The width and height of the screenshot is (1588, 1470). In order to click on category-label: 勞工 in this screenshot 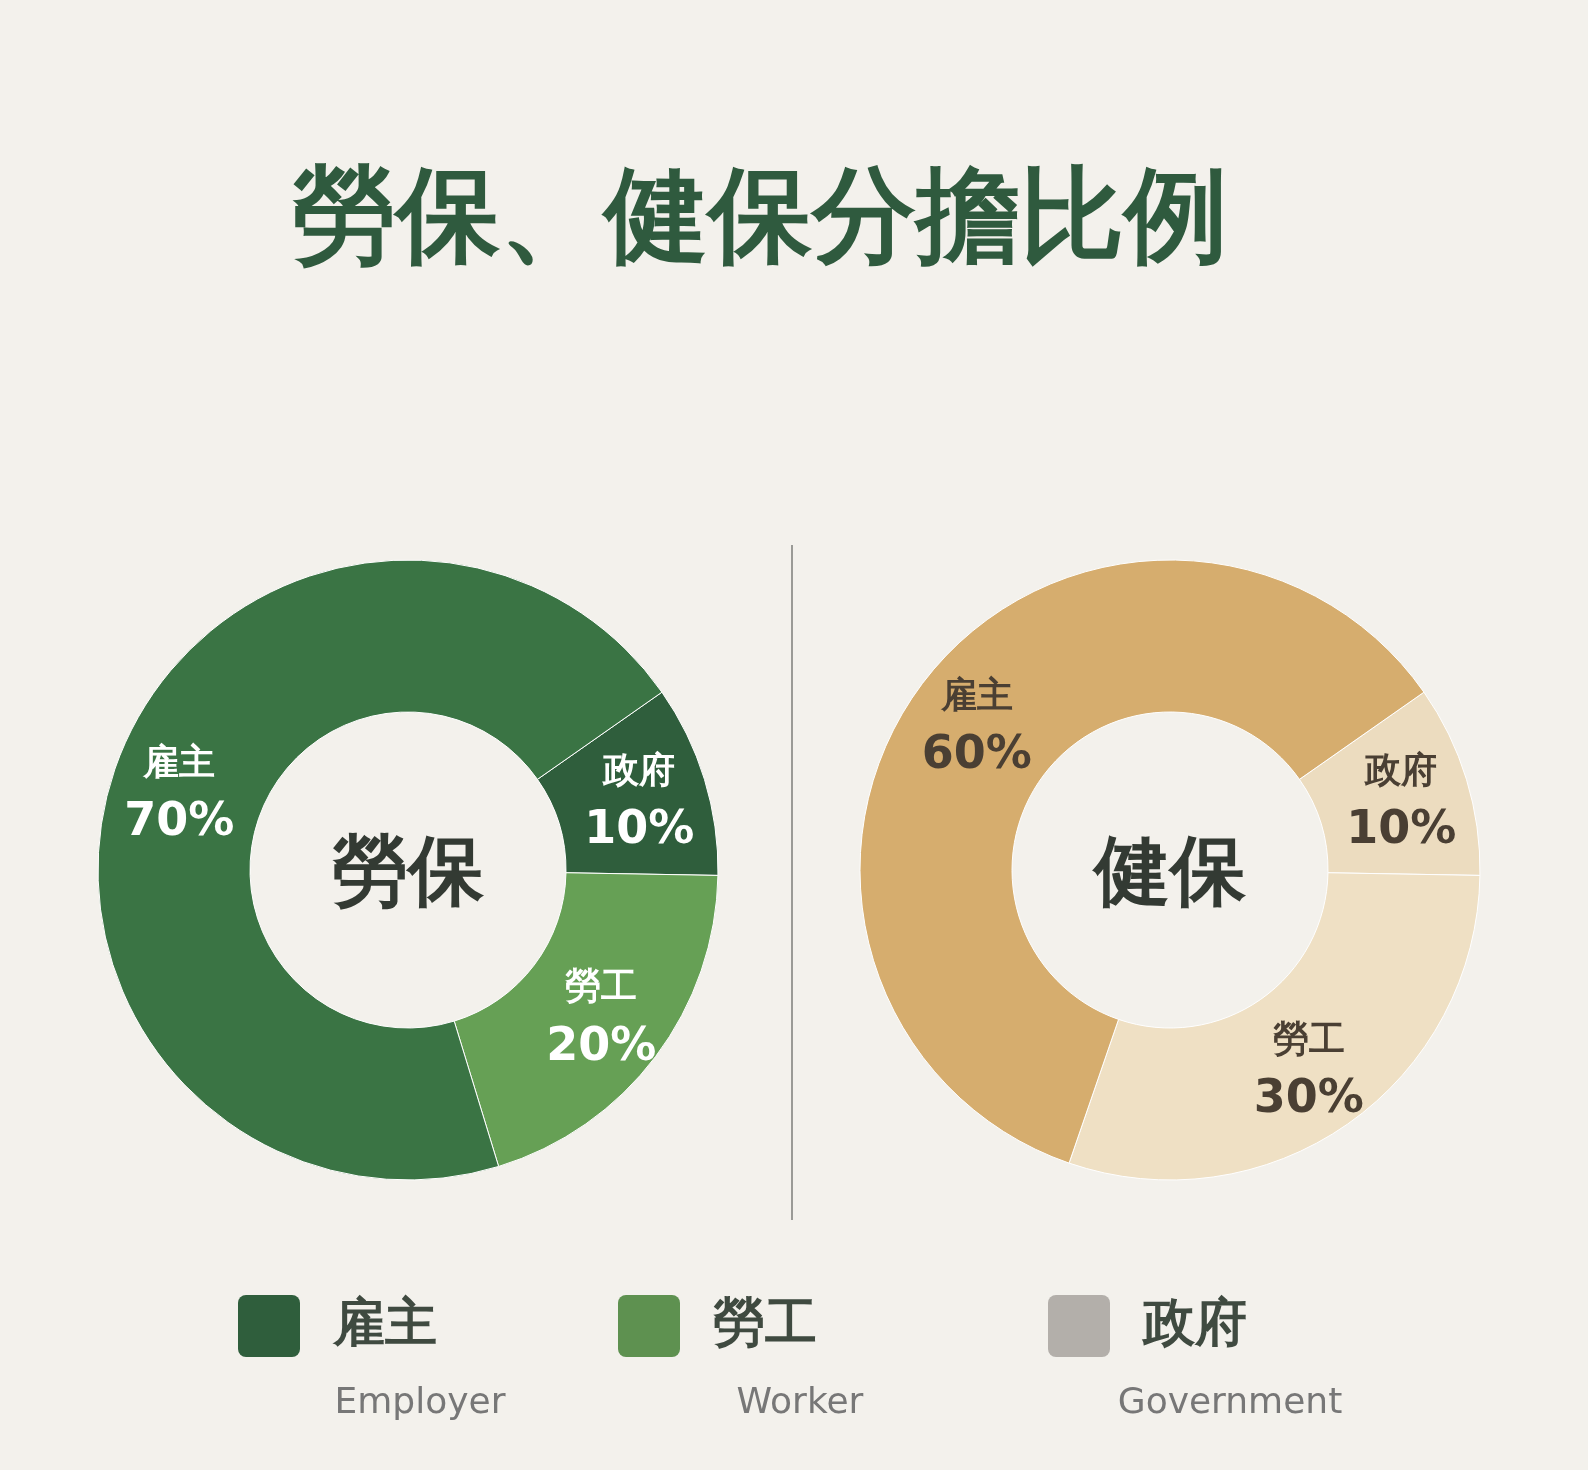, I will do `click(765, 1322)`.